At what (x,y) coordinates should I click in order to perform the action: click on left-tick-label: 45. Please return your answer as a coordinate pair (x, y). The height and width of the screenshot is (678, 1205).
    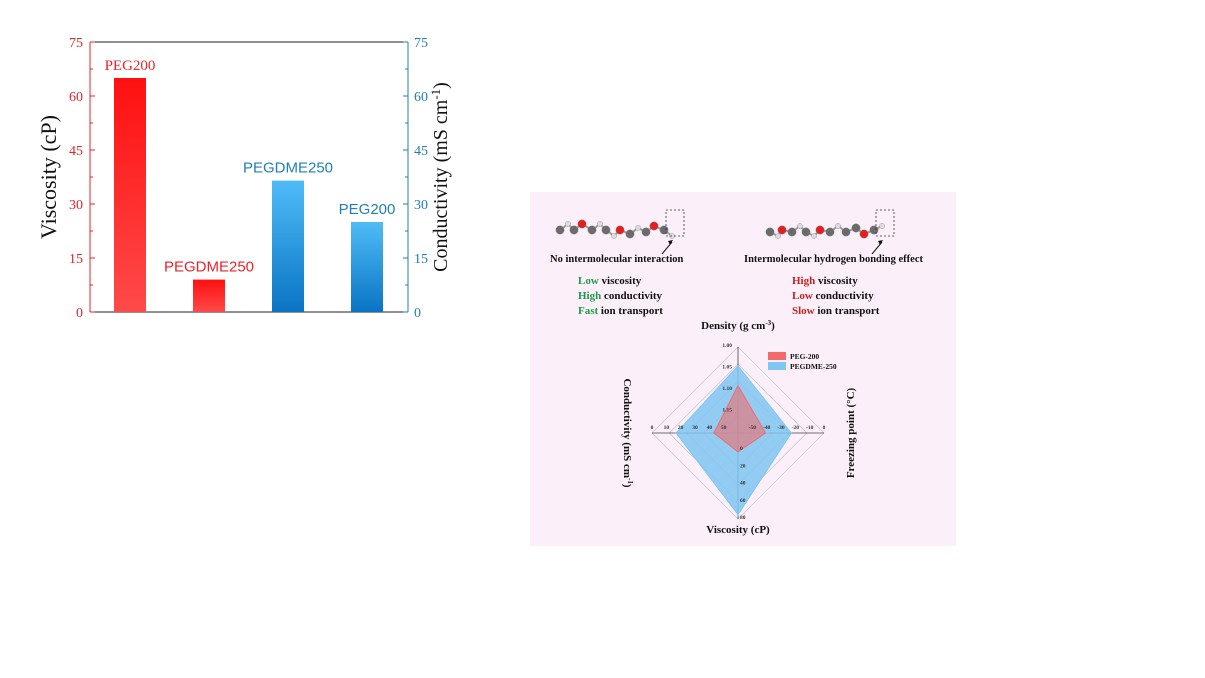
    Looking at the image, I should click on (76, 151).